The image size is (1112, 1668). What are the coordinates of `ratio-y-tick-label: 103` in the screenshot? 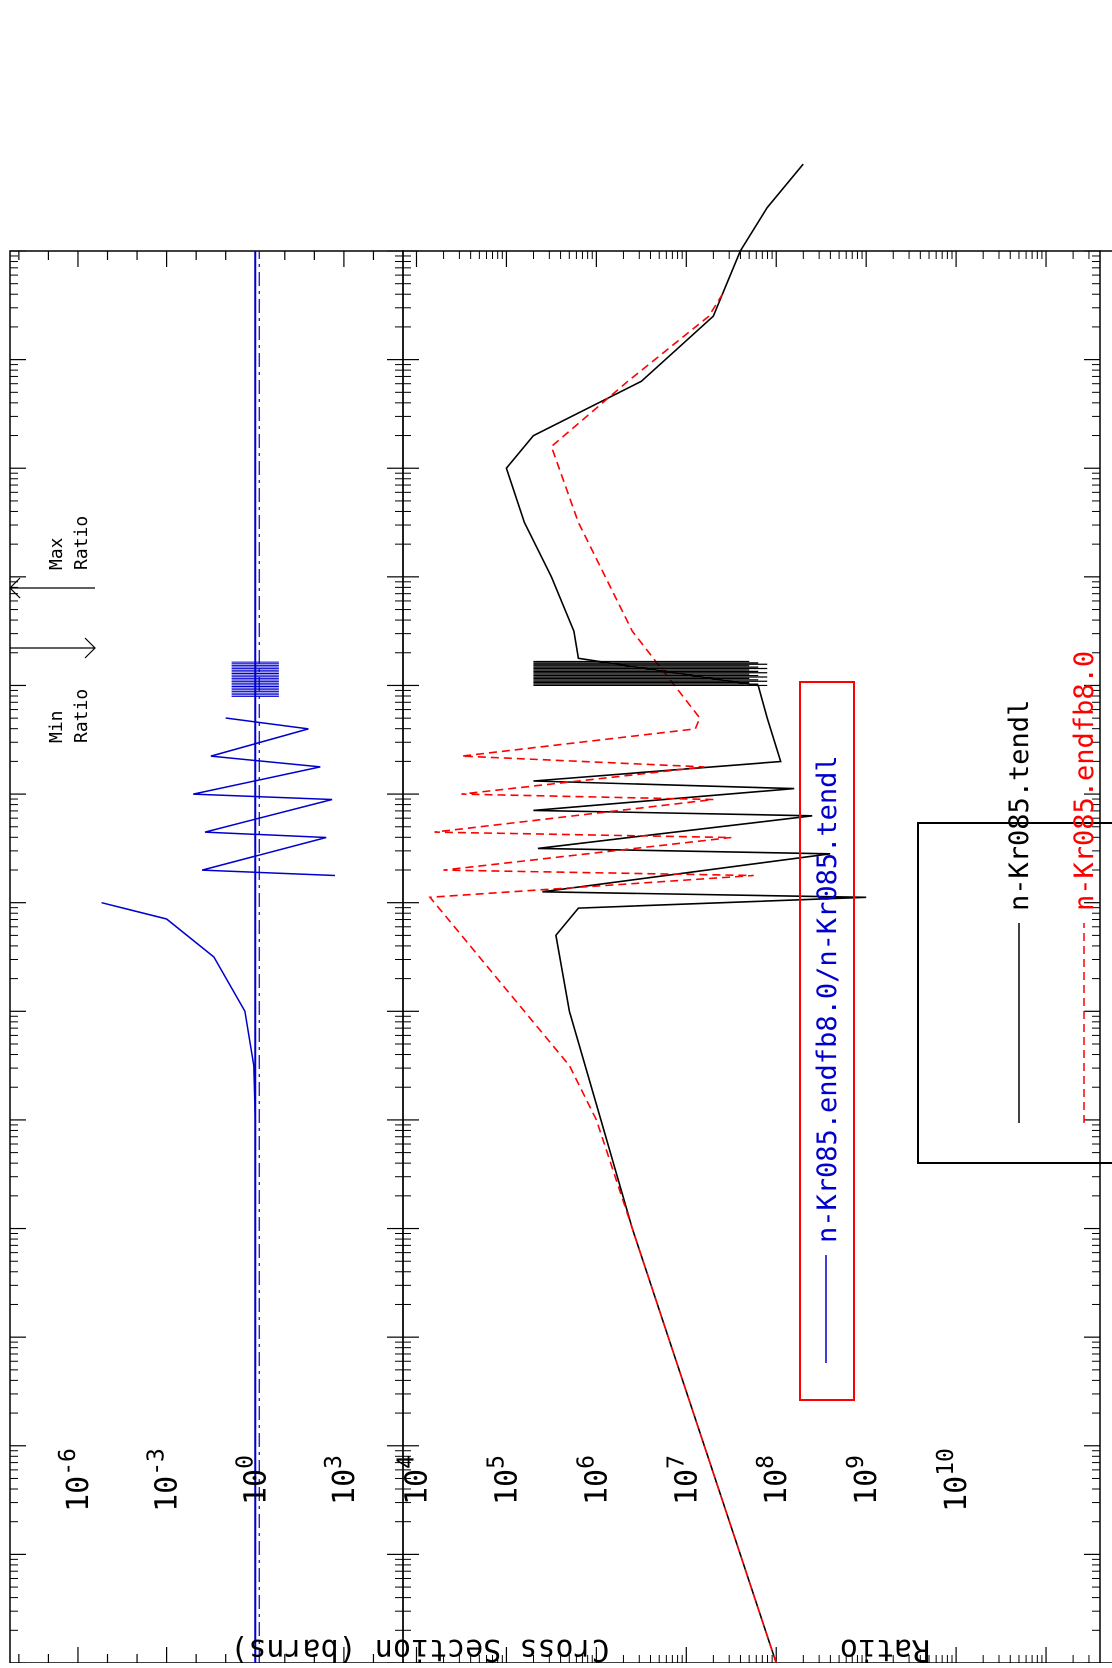 It's located at (341, 1480).